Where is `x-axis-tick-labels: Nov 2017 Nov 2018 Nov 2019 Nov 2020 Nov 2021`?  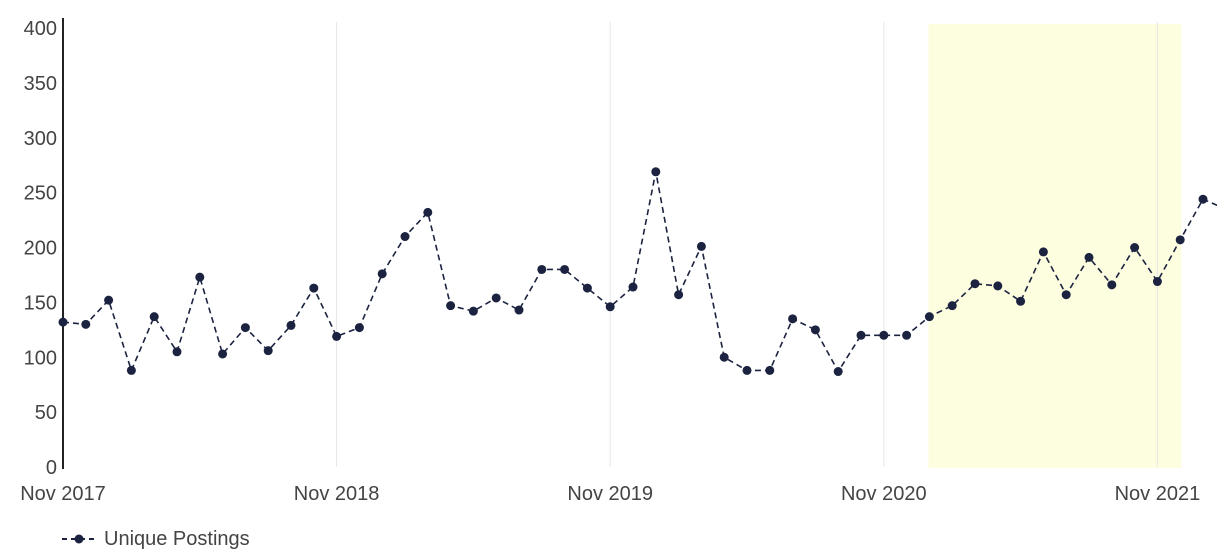 x-axis-tick-labels: Nov 2017 Nov 2018 Nov 2019 Nov 2020 Nov 2021 is located at coordinates (610, 494).